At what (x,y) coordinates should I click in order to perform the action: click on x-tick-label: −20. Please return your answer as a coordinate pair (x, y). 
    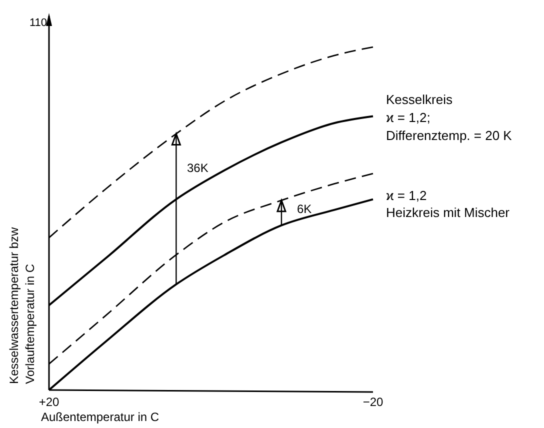
    Looking at the image, I should click on (373, 402).